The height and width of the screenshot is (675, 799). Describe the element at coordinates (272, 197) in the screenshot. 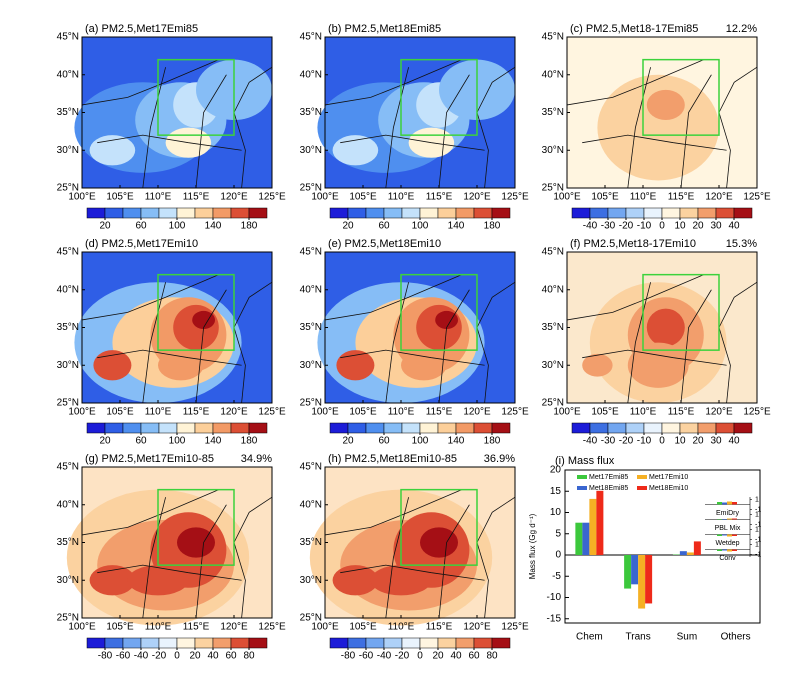

I see `x-tick-label: 125°E` at that location.